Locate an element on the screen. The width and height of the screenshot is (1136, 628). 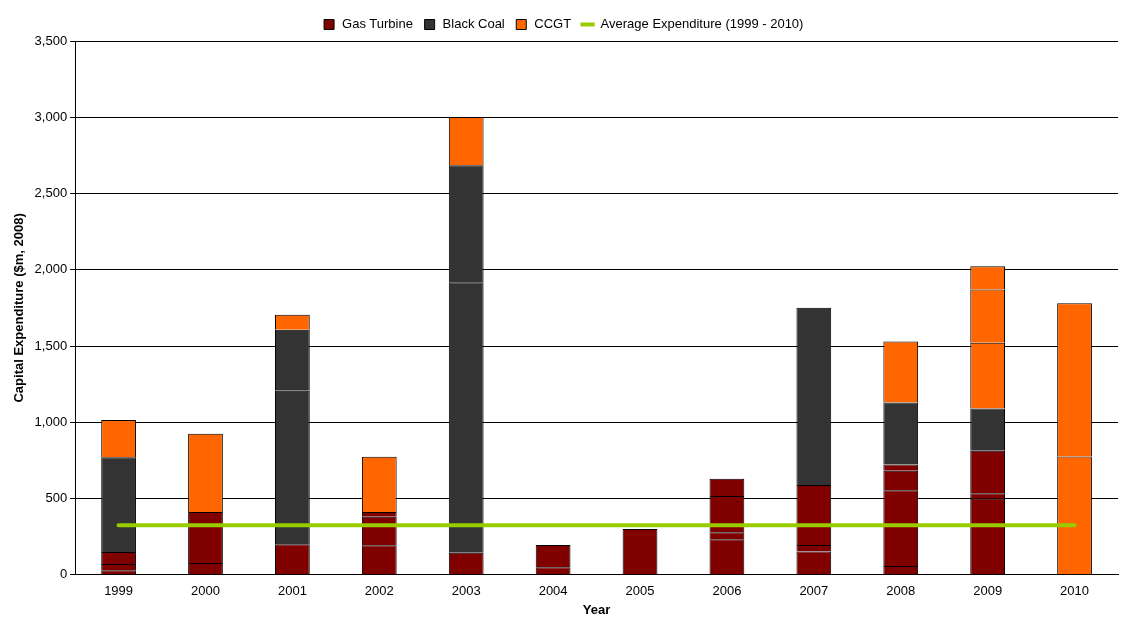
x-tick-label: 2001 is located at coordinates (292, 591).